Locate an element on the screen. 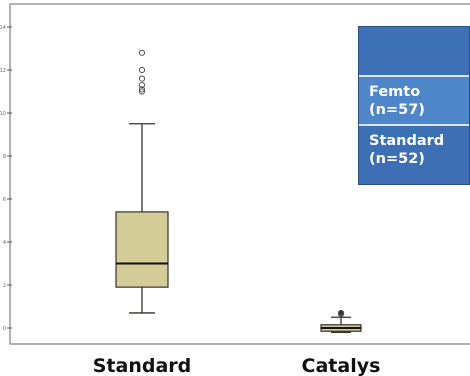  legend: Femto (n=57) Standard (n=52) is located at coordinates (414, 105).